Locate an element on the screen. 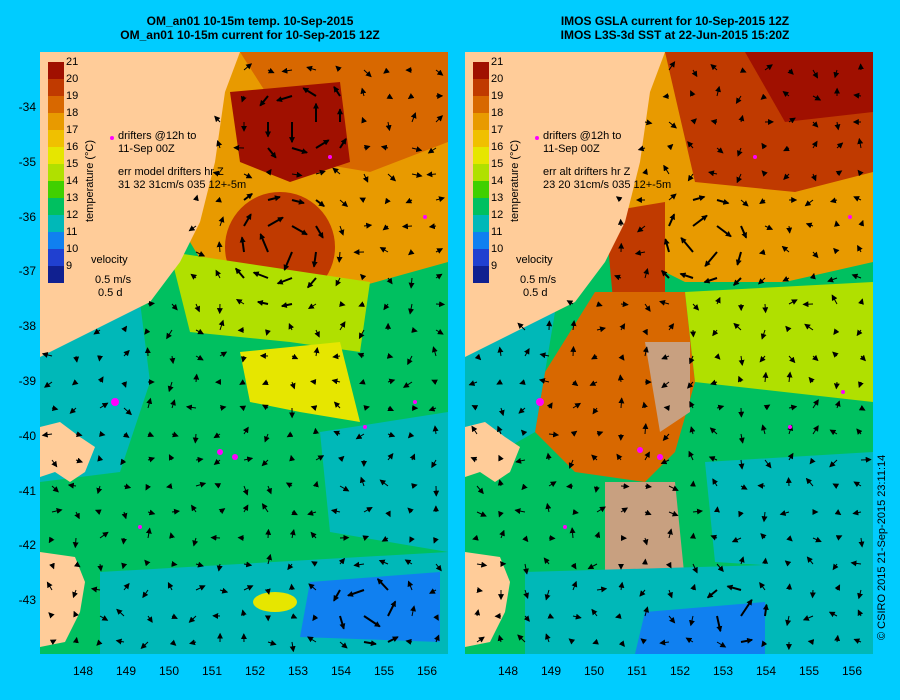 The image size is (900, 700). tasmania-coast is located at coordinates (62, 599).